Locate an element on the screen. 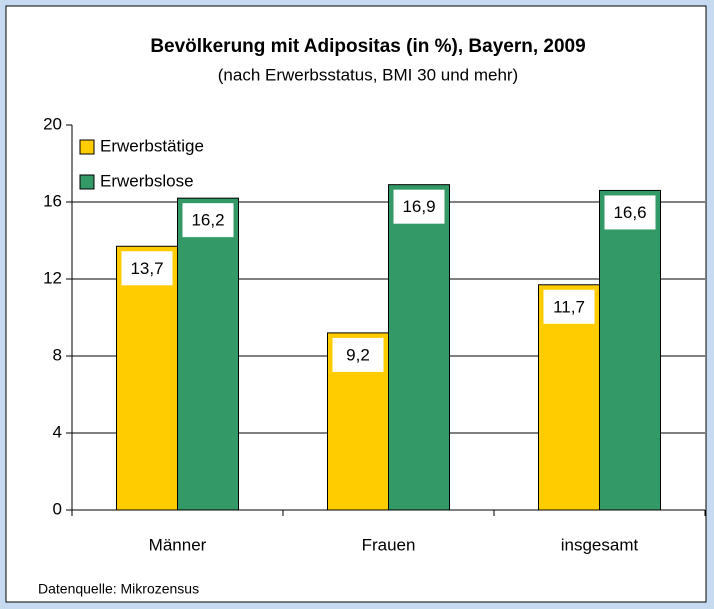 The height and width of the screenshot is (609, 714). legend-label: Erwerbslose is located at coordinates (147, 180).